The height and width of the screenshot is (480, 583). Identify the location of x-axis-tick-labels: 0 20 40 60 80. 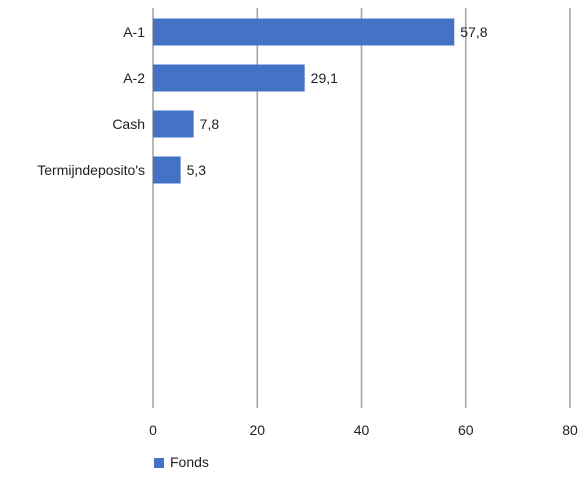
(363, 430).